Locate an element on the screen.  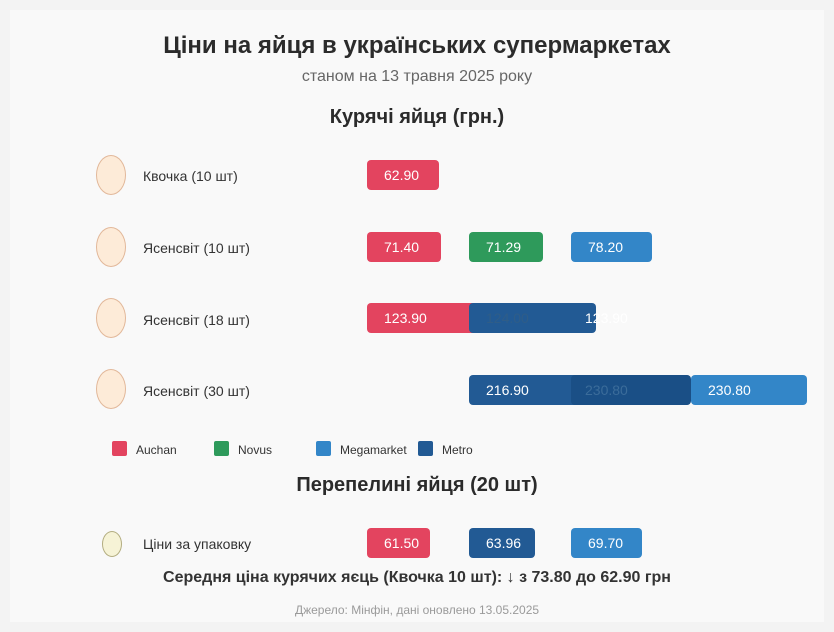
row-label: Ясенсвіт (18 шт) is located at coordinates (196, 320).